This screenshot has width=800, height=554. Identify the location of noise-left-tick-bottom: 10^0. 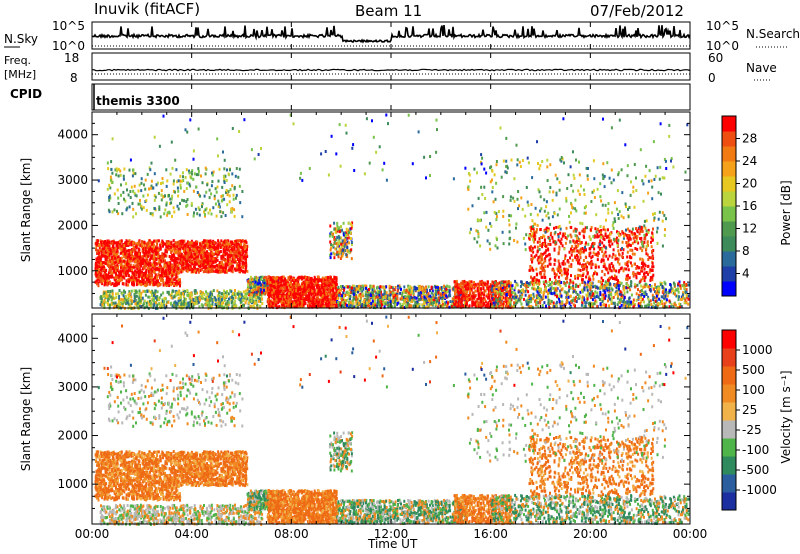
(68, 46).